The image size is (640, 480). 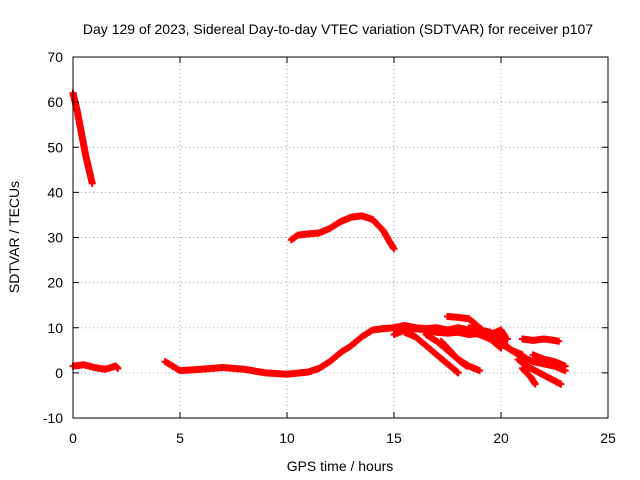 What do you see at coordinates (55, 238) in the screenshot?
I see `y-tick-label: 30` at bounding box center [55, 238].